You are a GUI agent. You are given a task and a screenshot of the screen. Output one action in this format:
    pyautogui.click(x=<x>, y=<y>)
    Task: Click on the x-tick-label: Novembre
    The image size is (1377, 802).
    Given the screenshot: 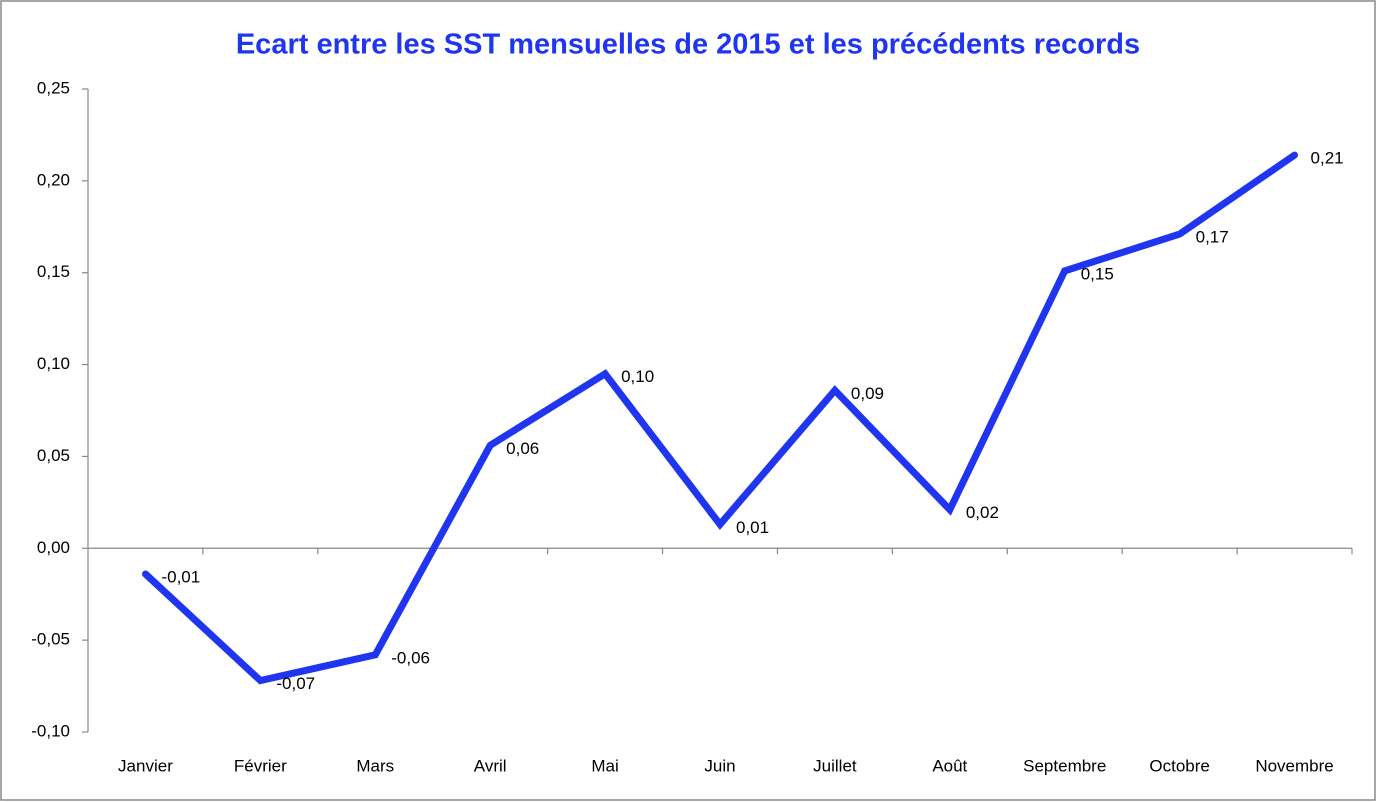 What is the action you would take?
    pyautogui.click(x=1294, y=765)
    